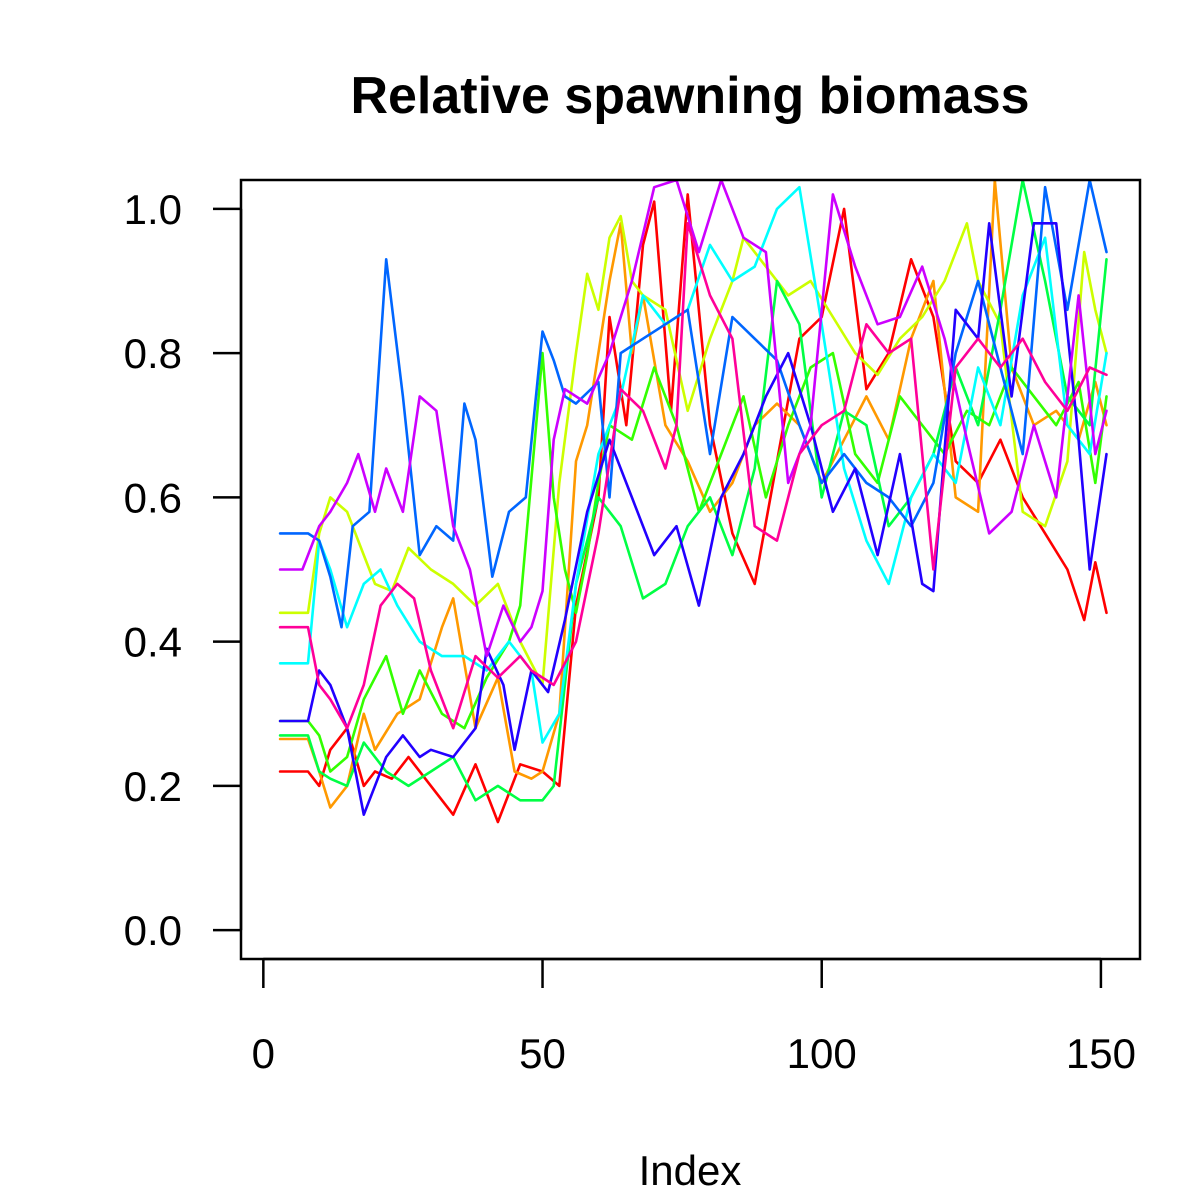 The height and width of the screenshot is (1200, 1200). What do you see at coordinates (1101, 1053) in the screenshot?
I see `x-tick-label: 150` at bounding box center [1101, 1053].